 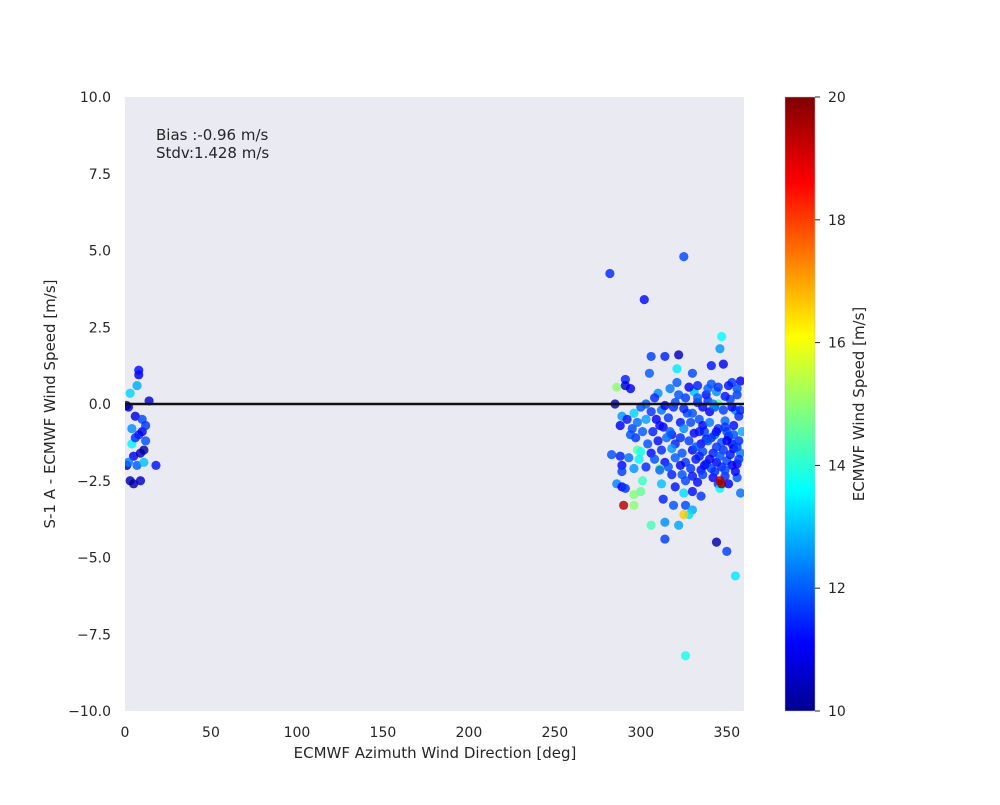 I want to click on colorbar-label: ECMWF Wind Speed [m/s], so click(x=859, y=404).